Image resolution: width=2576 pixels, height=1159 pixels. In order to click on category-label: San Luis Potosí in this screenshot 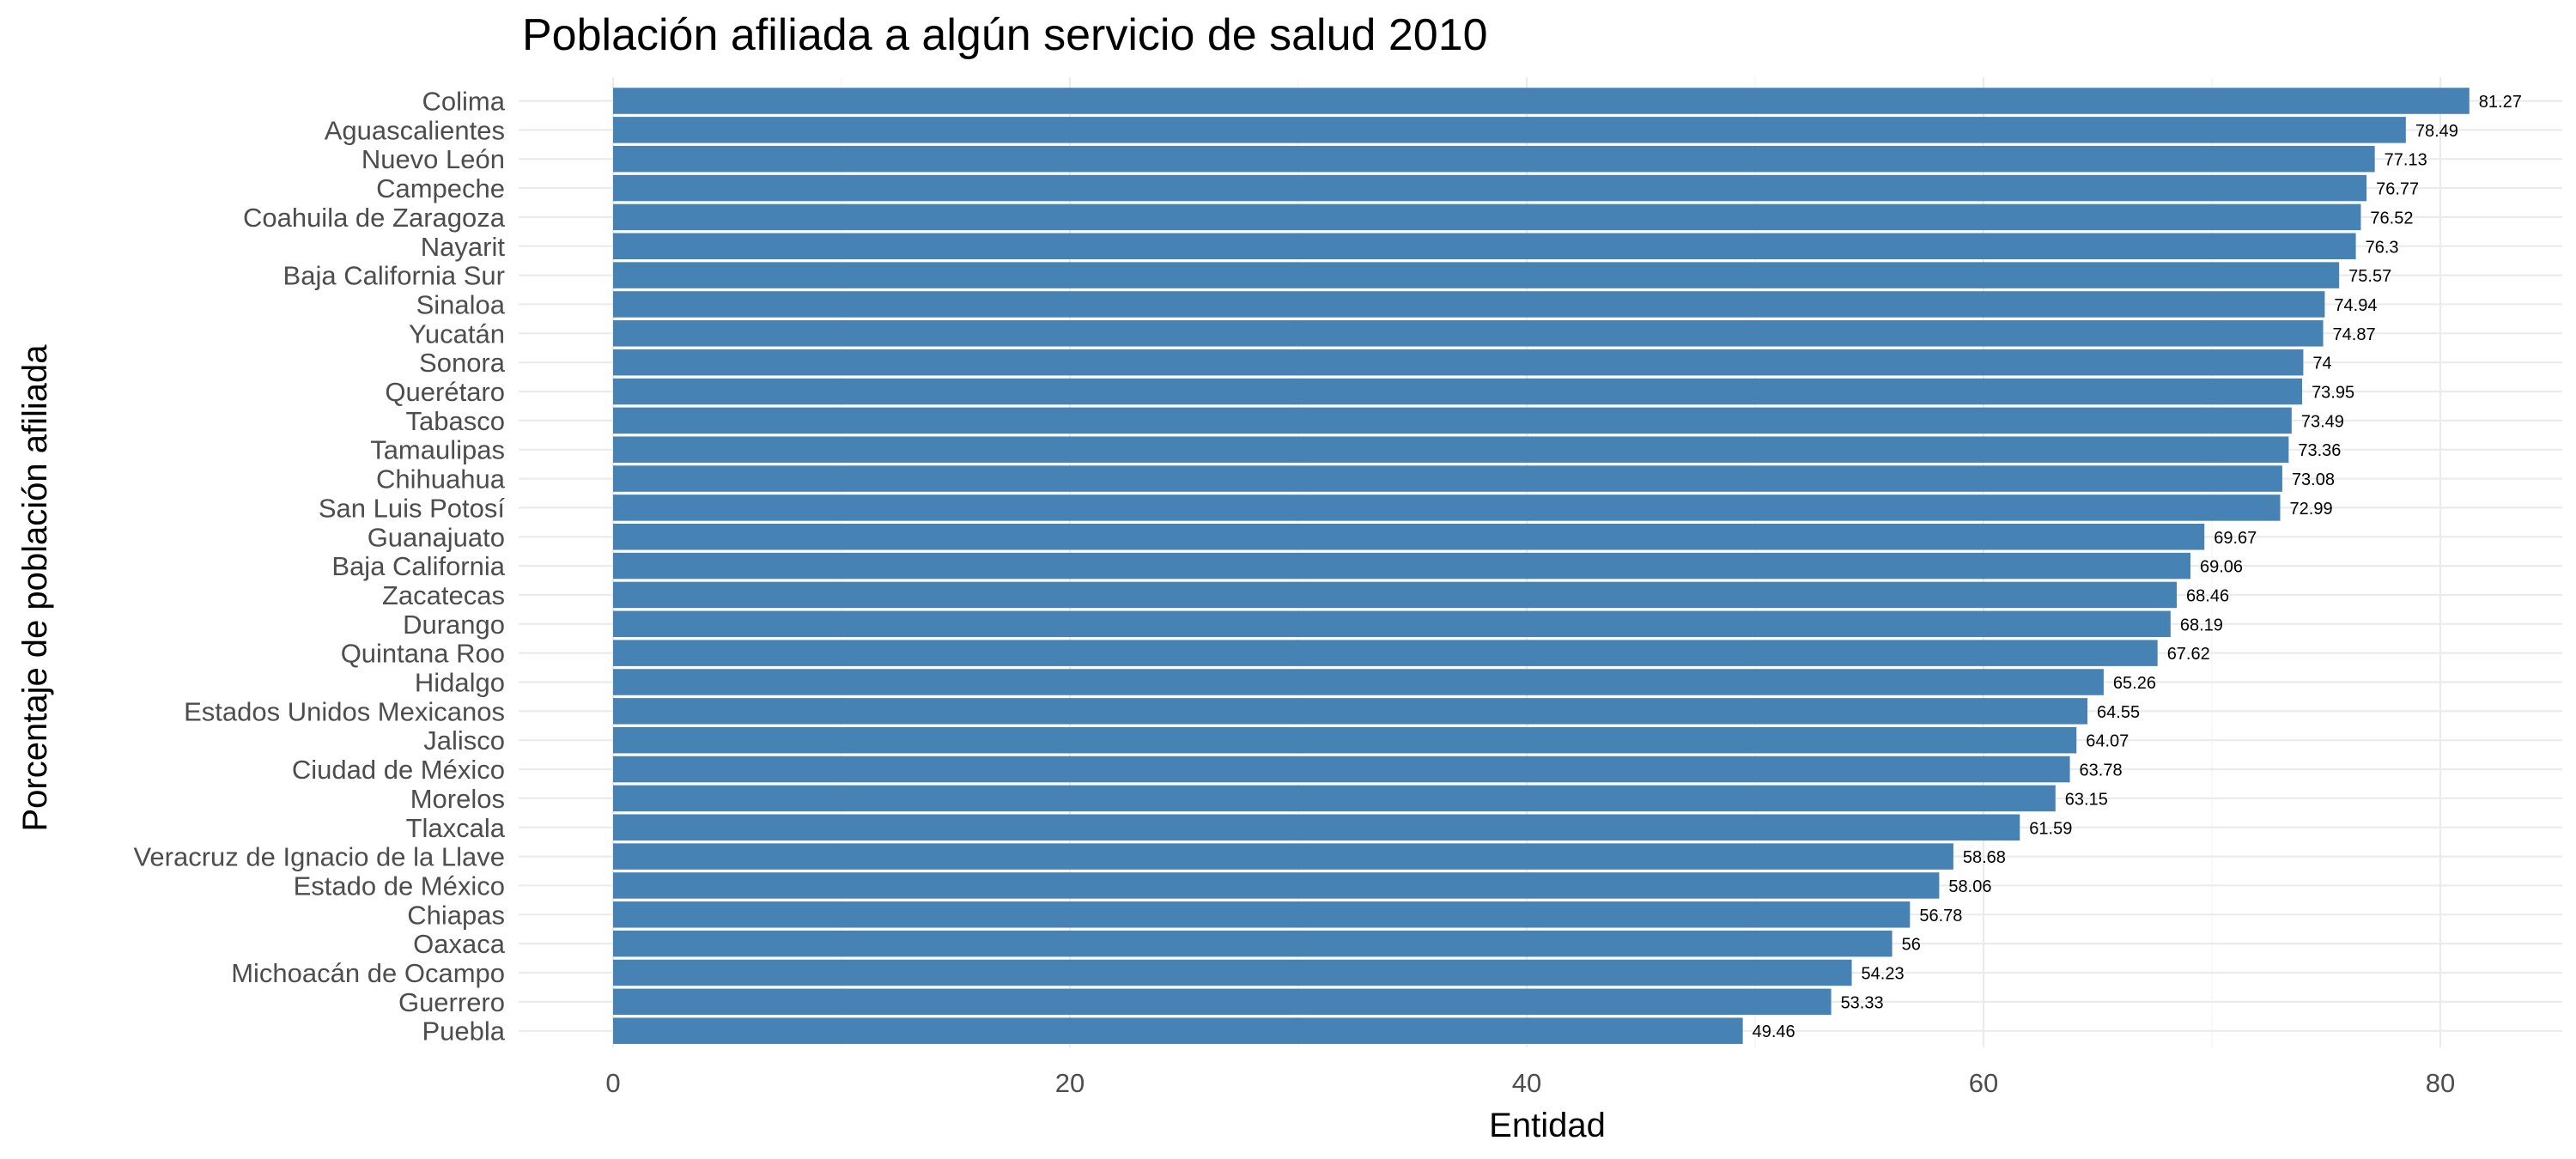, I will do `click(412, 508)`.